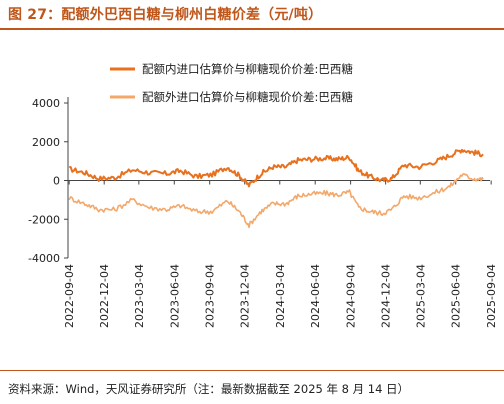  I want to click on x-tick-label: 2024-12-04, so click(386, 296).